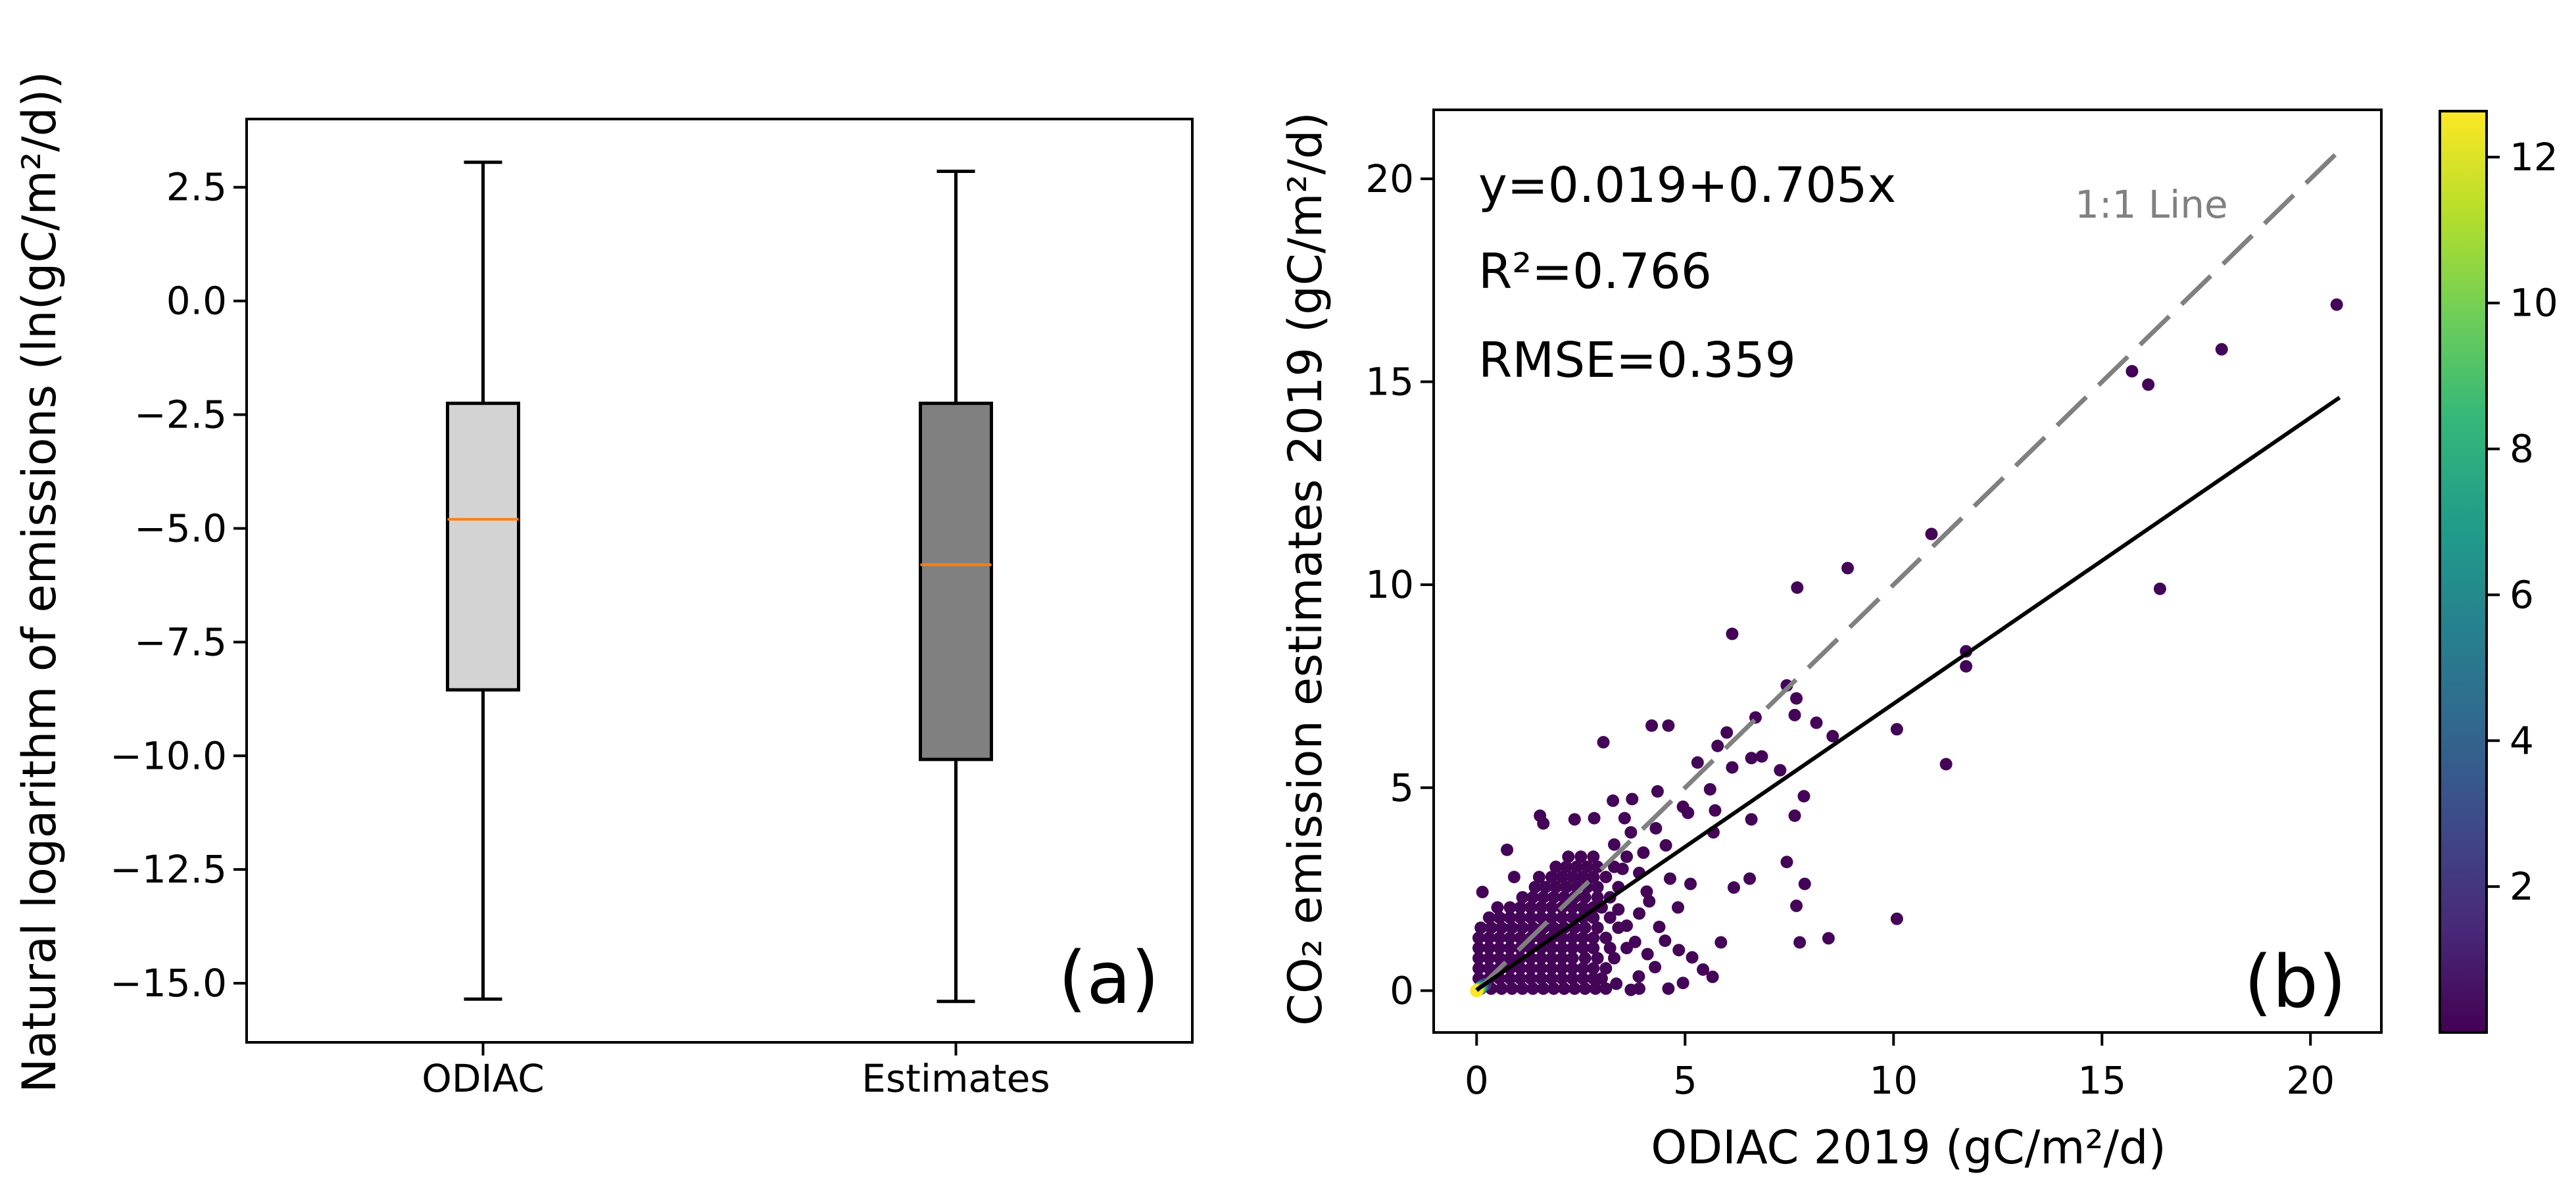 This screenshot has height=1189, width=2576. I want to click on y-tick-label: 20, so click(1390, 179).